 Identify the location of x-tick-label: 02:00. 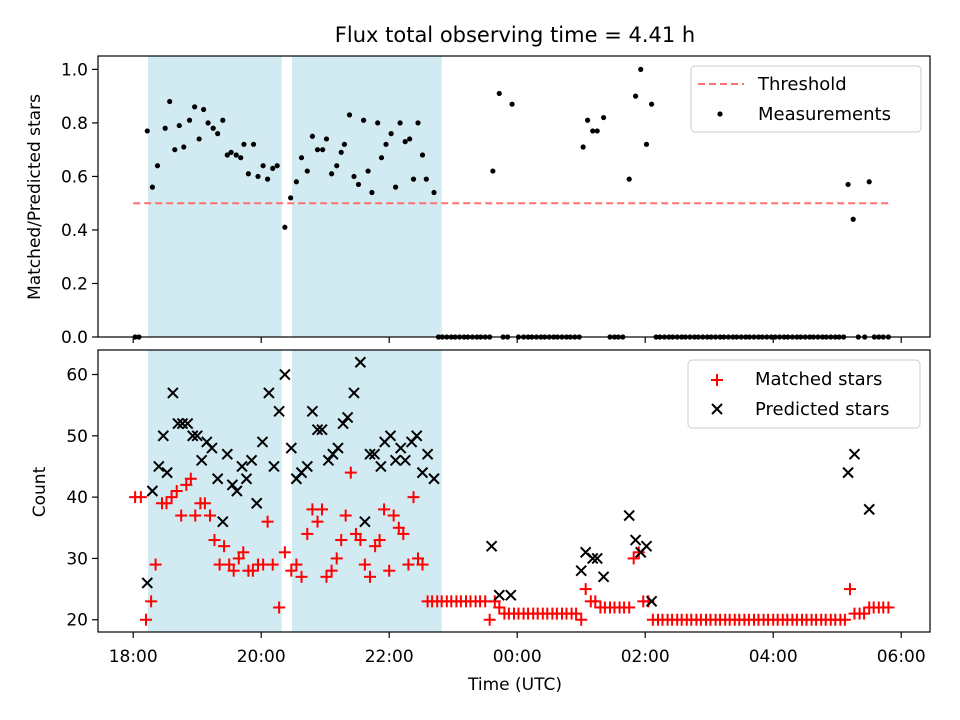
(645, 657).